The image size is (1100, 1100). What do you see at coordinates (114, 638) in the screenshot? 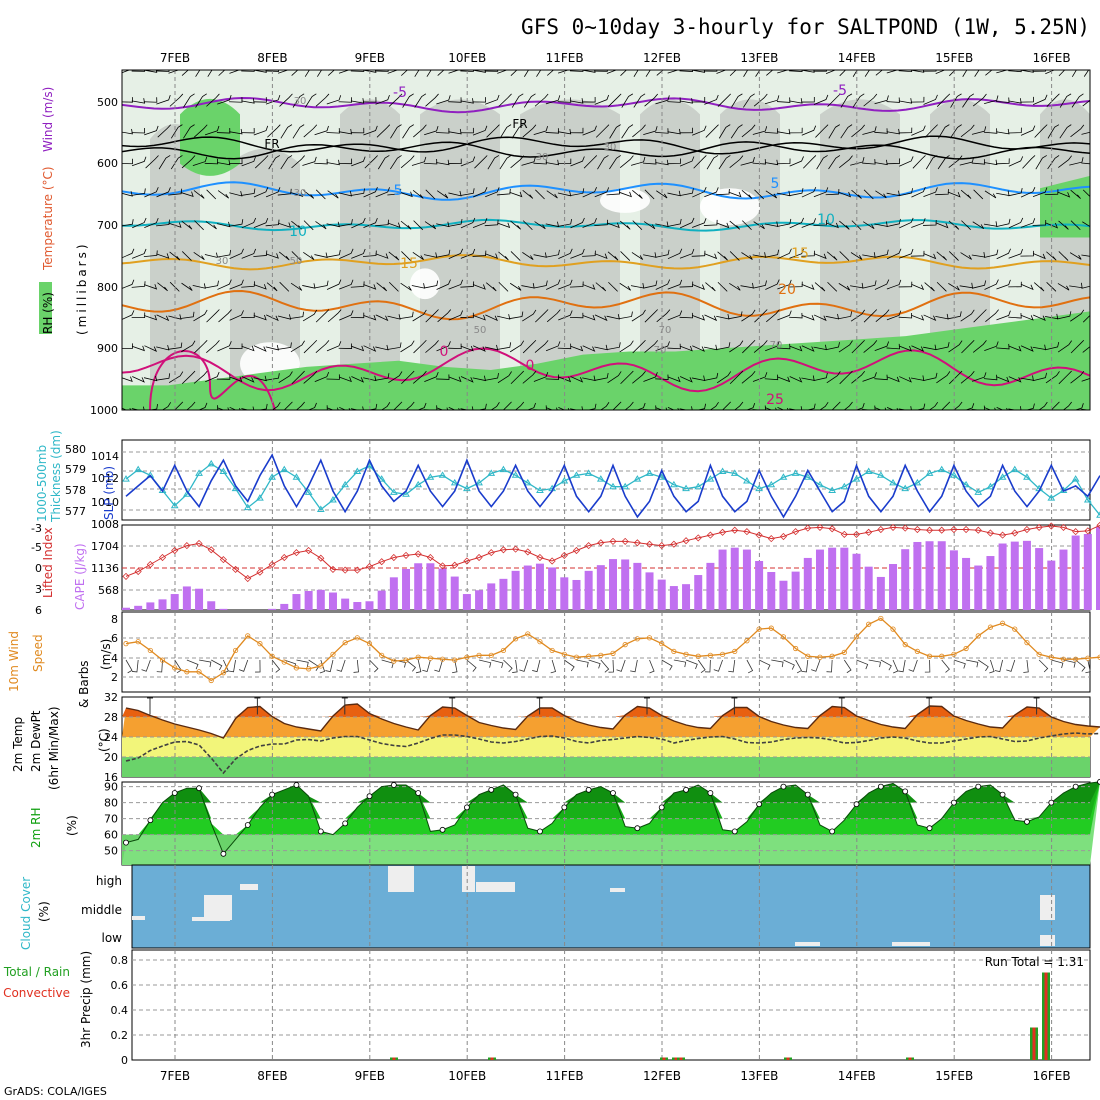
I see `tick-label: 6` at bounding box center [114, 638].